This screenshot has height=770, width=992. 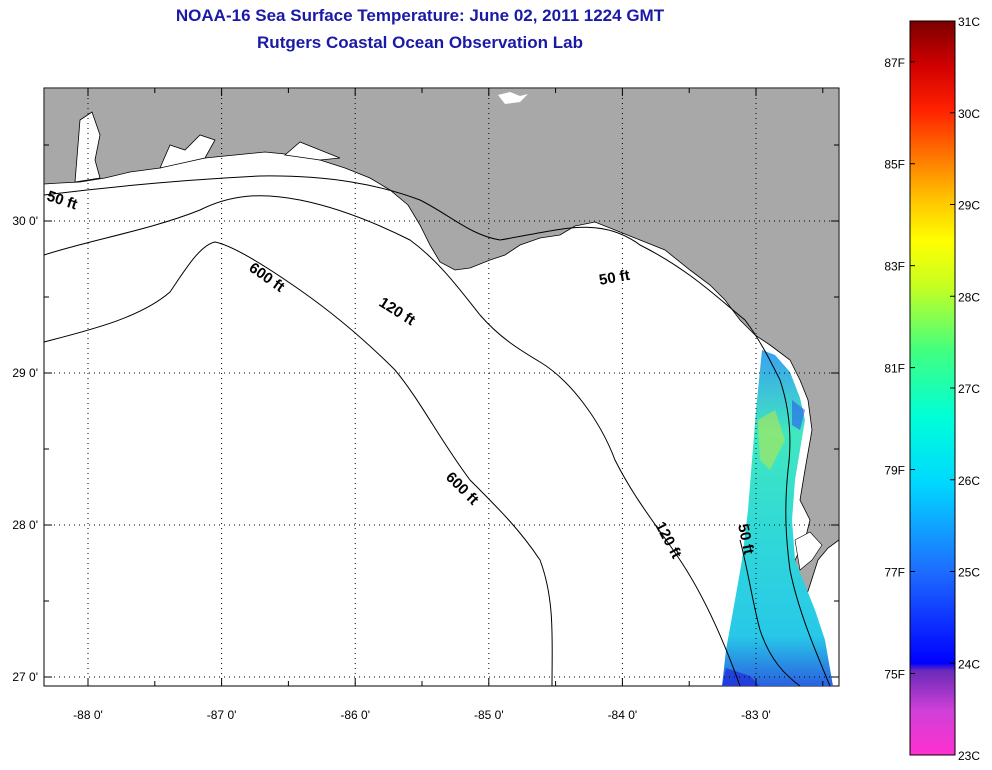 I want to click on lon-tick-label: -83 0', so click(x=756, y=715).